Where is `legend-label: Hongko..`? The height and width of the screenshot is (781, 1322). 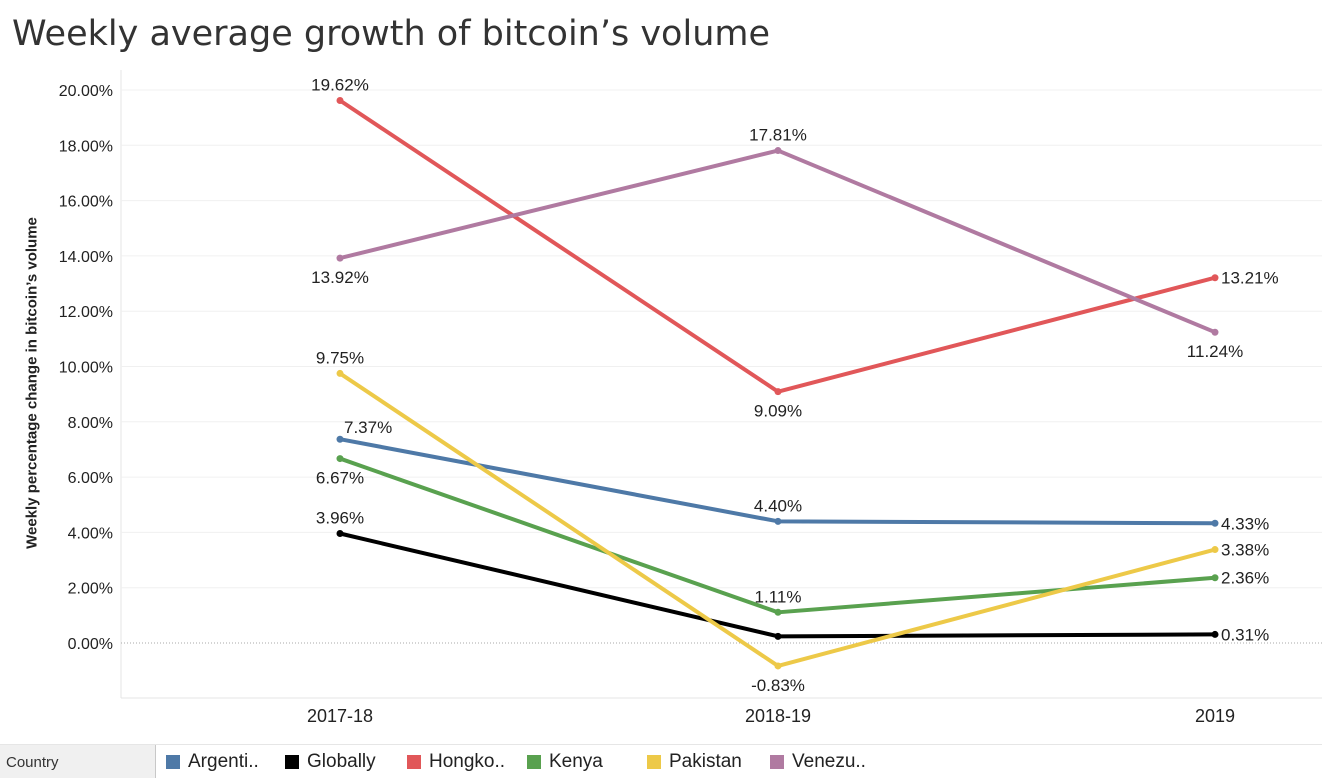
legend-label: Hongko.. is located at coordinates (467, 761).